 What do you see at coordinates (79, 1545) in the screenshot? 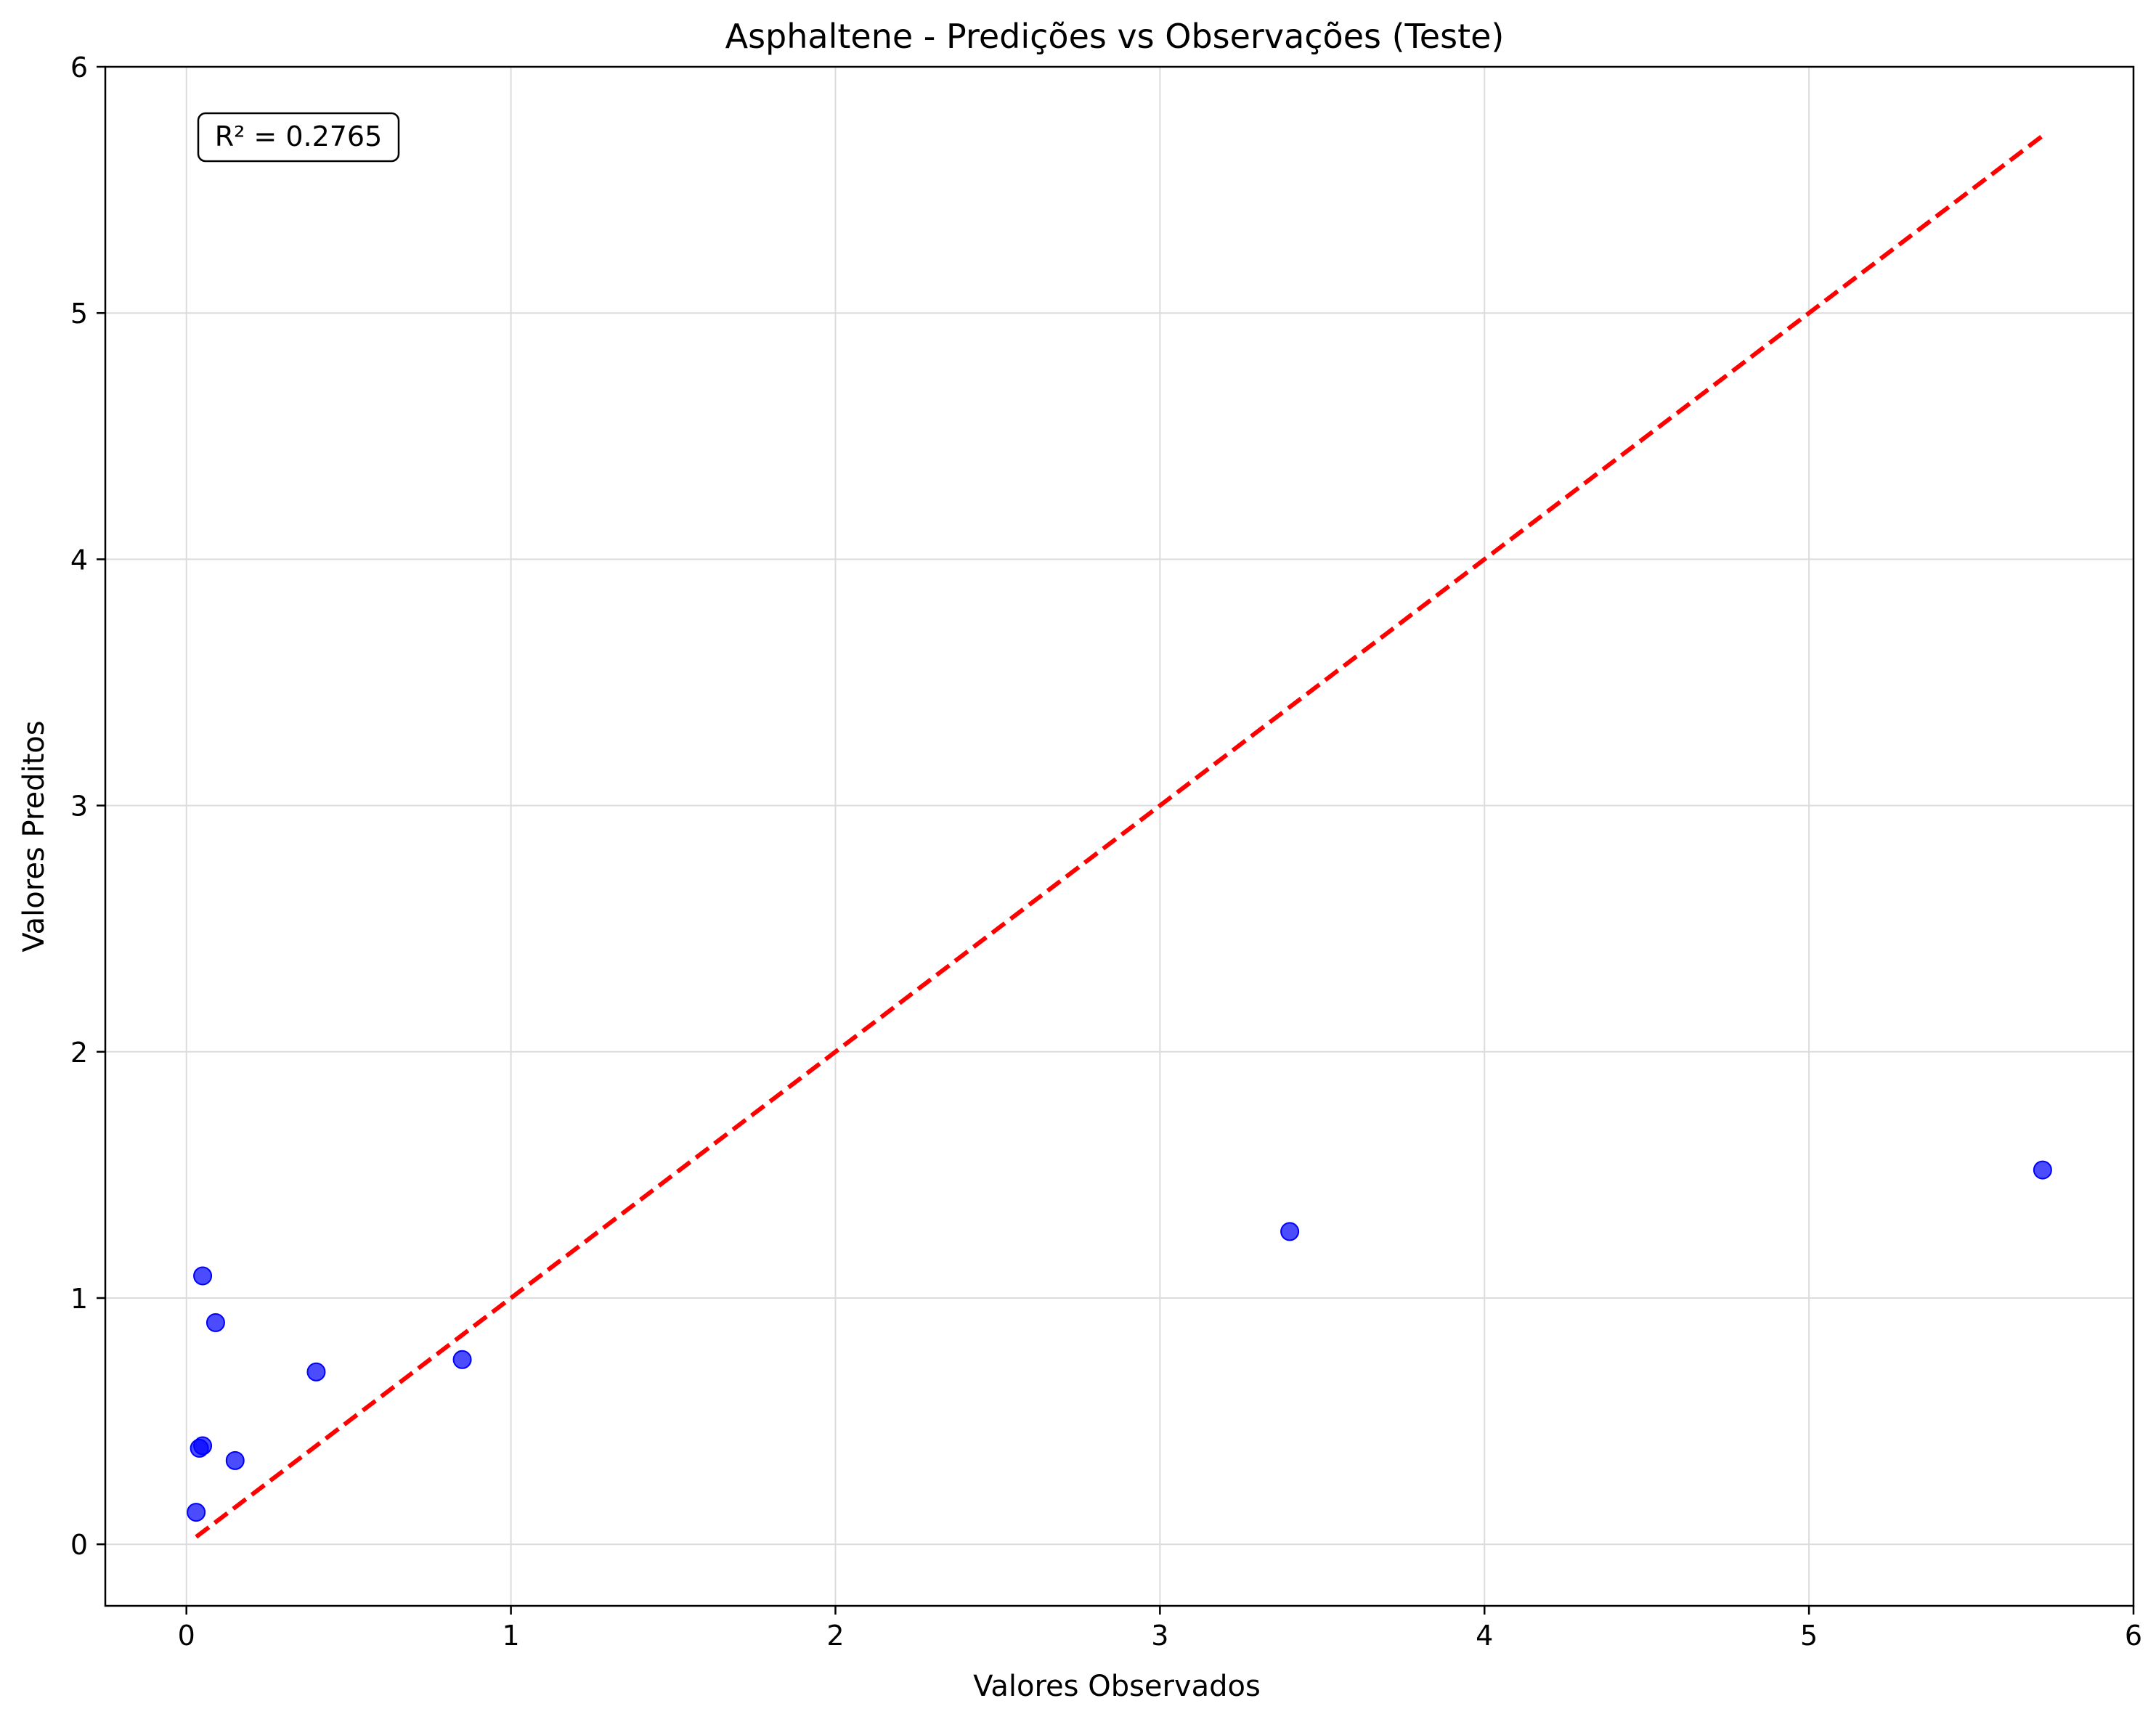
I see `y-tick-label: 0` at bounding box center [79, 1545].